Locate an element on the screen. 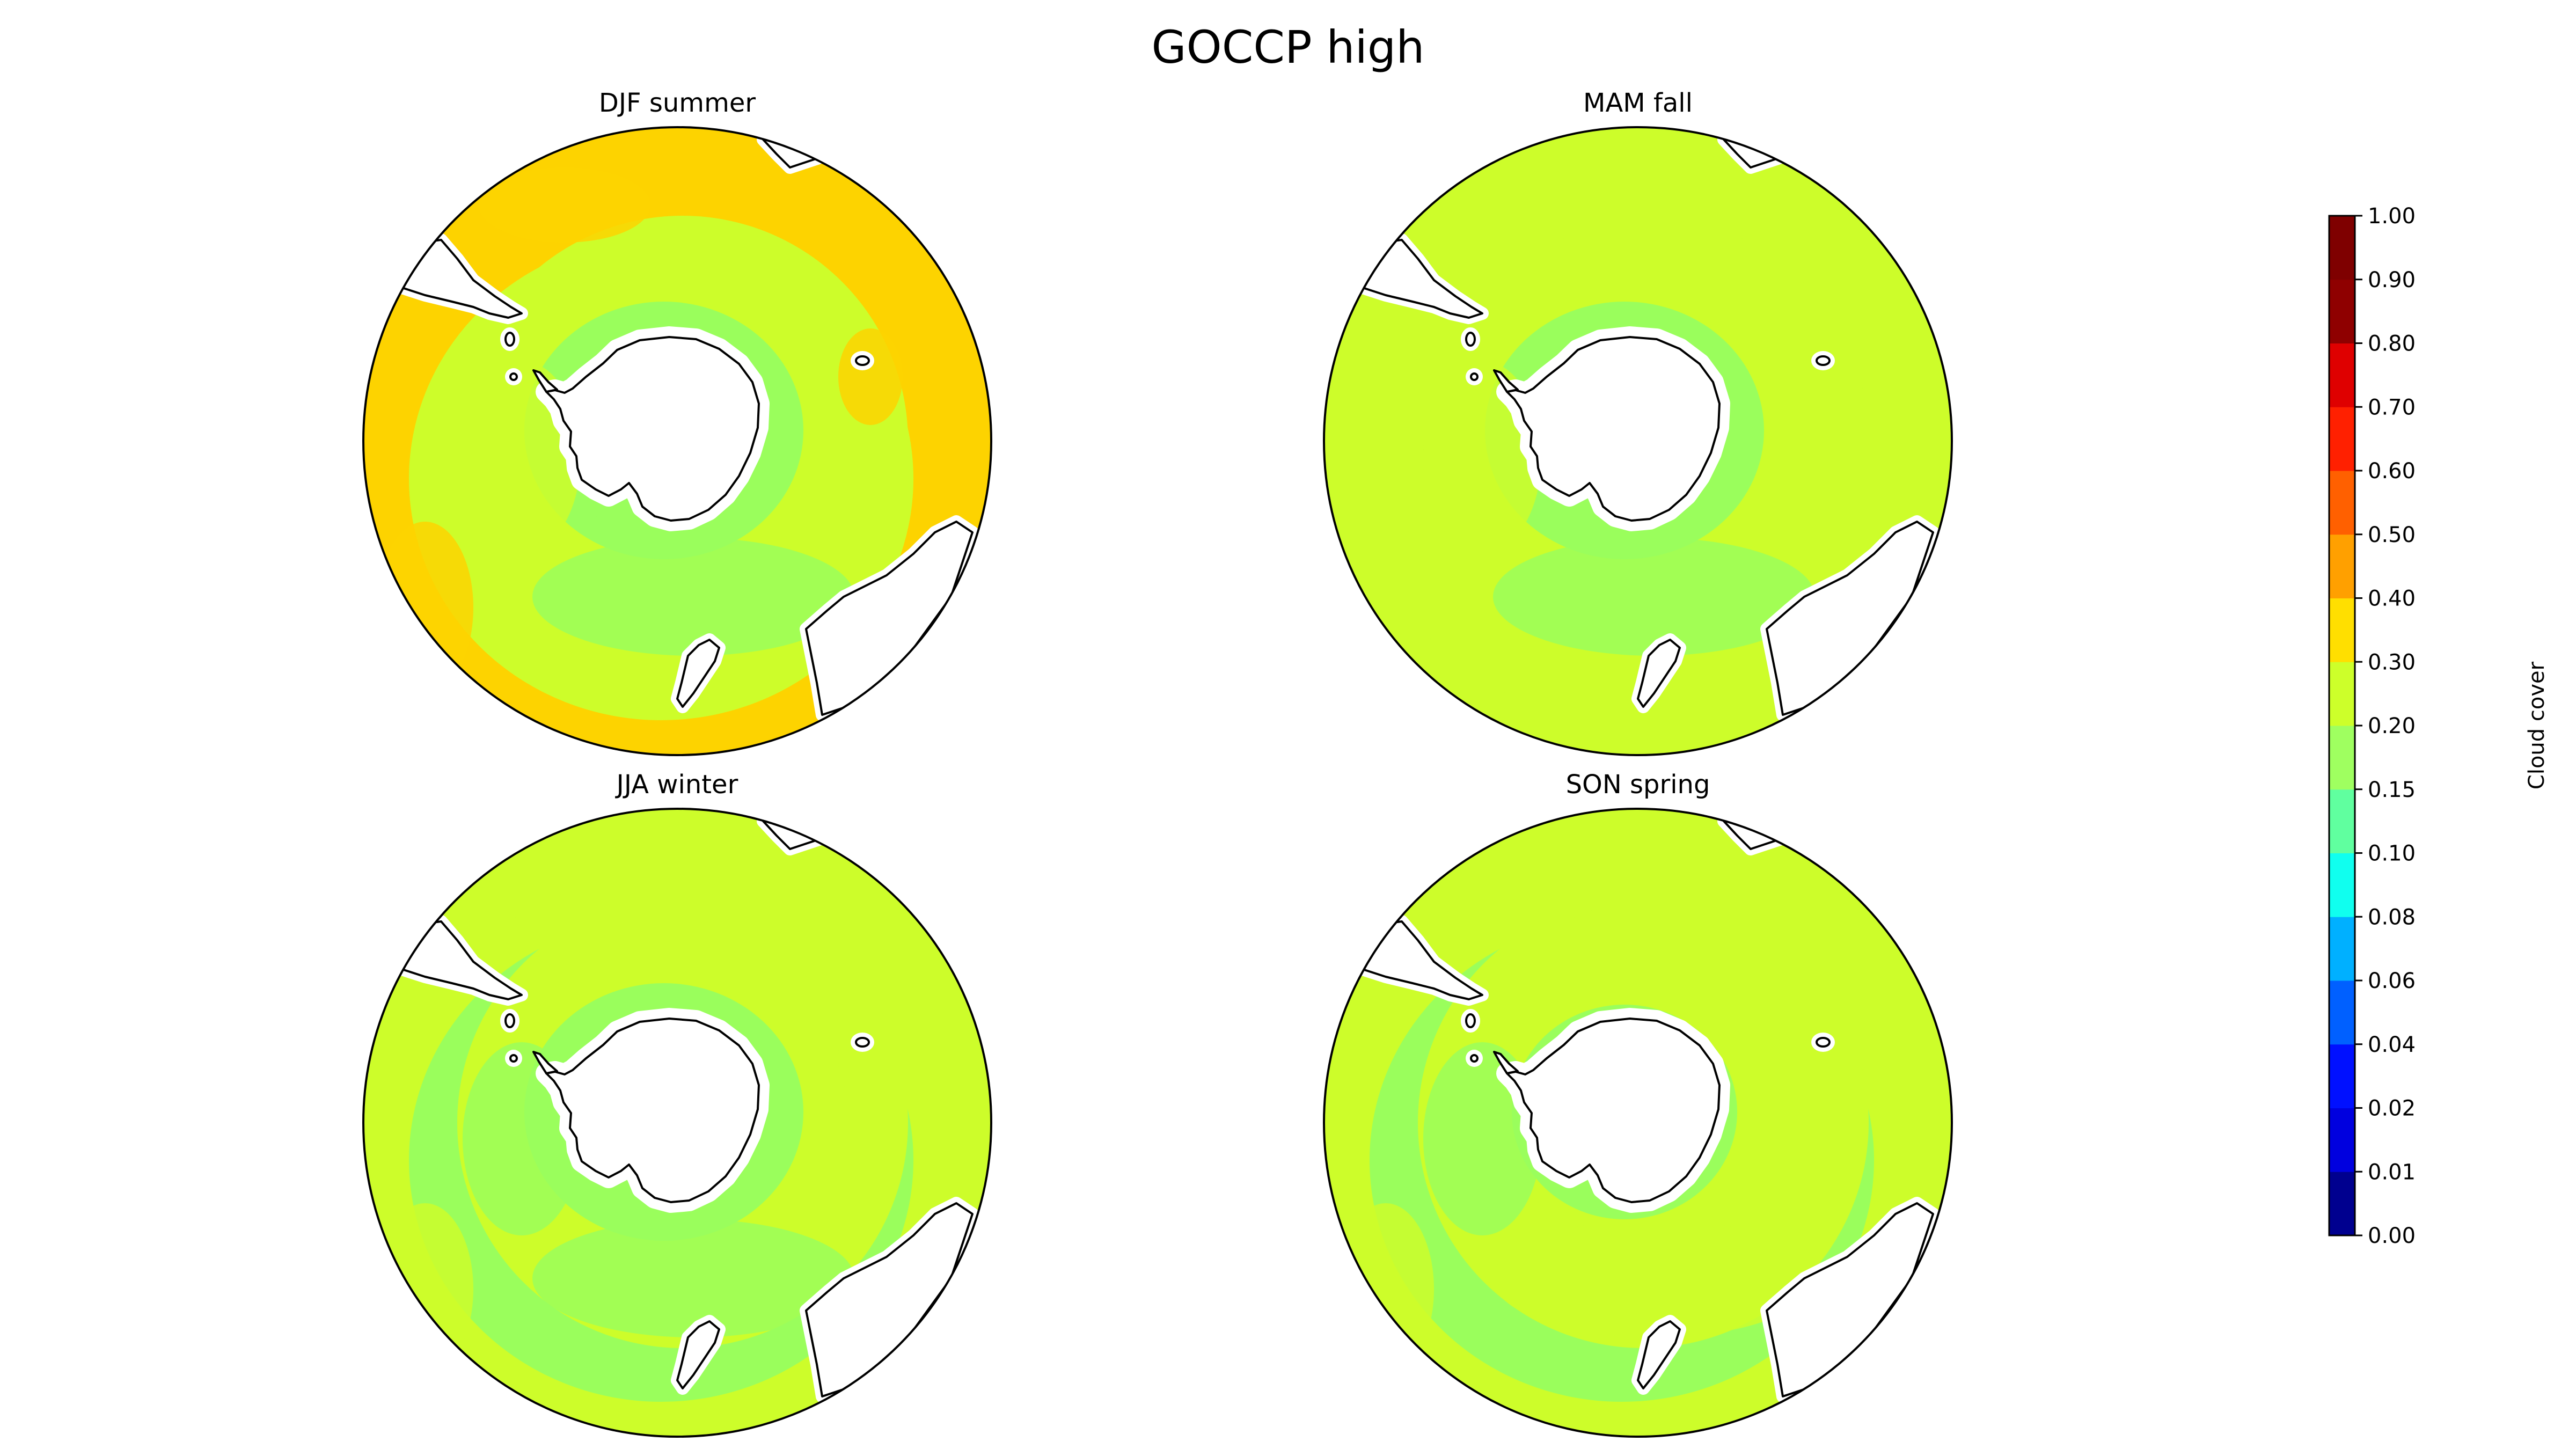 This screenshot has width=2576, height=1449. map-mam is located at coordinates (1638, 441).